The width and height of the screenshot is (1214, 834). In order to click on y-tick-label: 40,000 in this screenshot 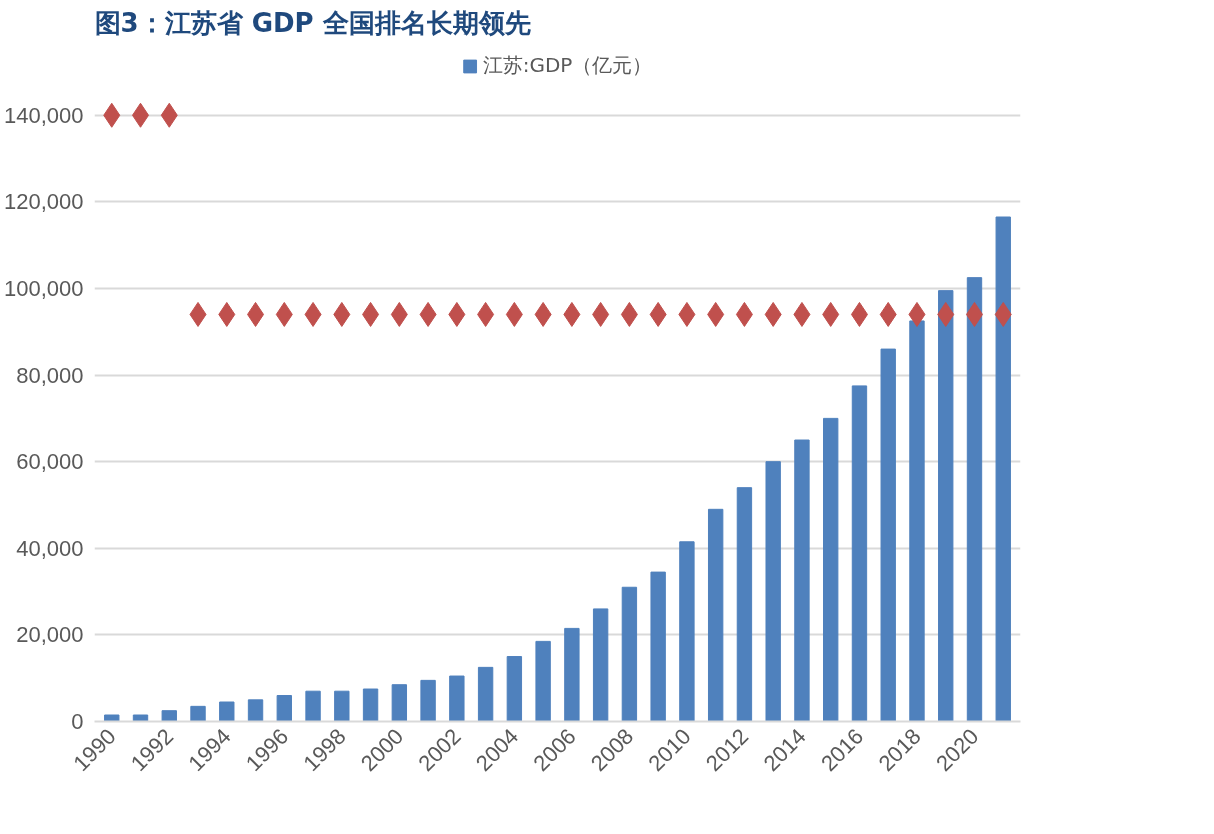, I will do `click(50, 548)`.